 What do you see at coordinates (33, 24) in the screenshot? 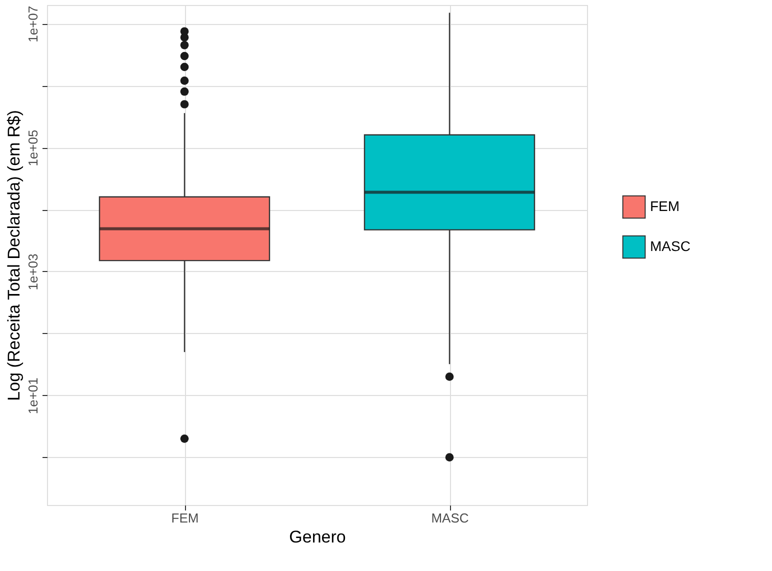
I see `y-tick-label: 1e+07` at bounding box center [33, 24].